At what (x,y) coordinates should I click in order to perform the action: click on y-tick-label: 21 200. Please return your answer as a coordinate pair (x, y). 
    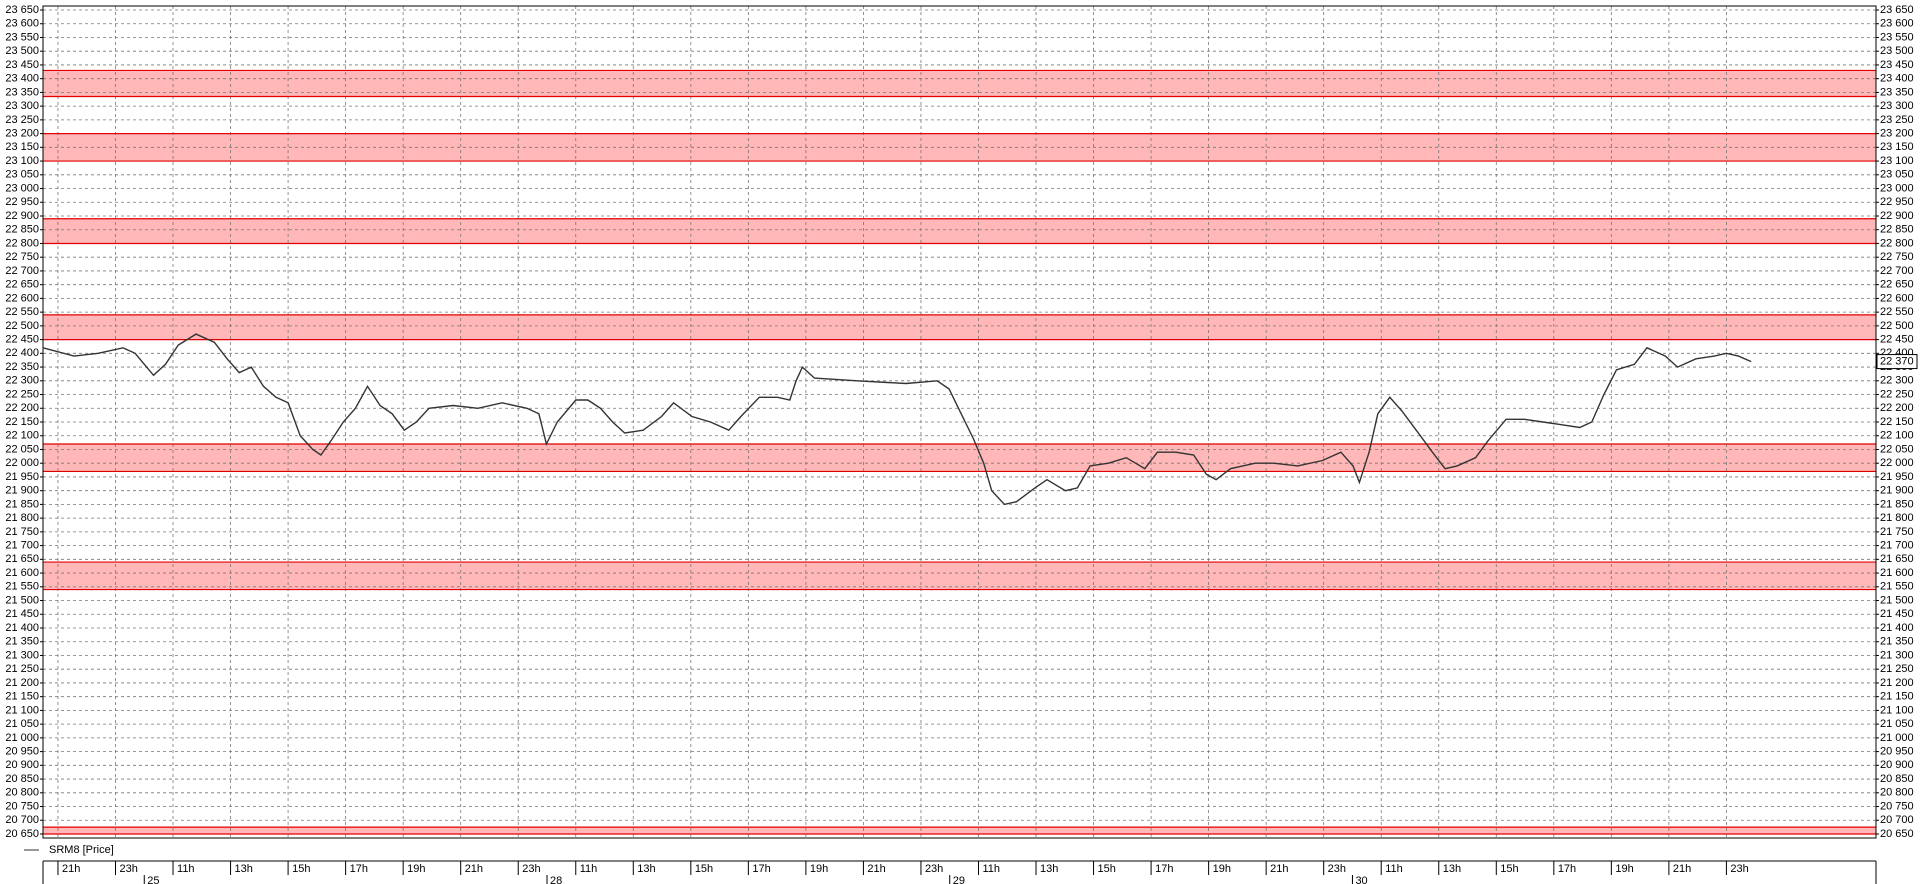
    Looking at the image, I should click on (22, 683).